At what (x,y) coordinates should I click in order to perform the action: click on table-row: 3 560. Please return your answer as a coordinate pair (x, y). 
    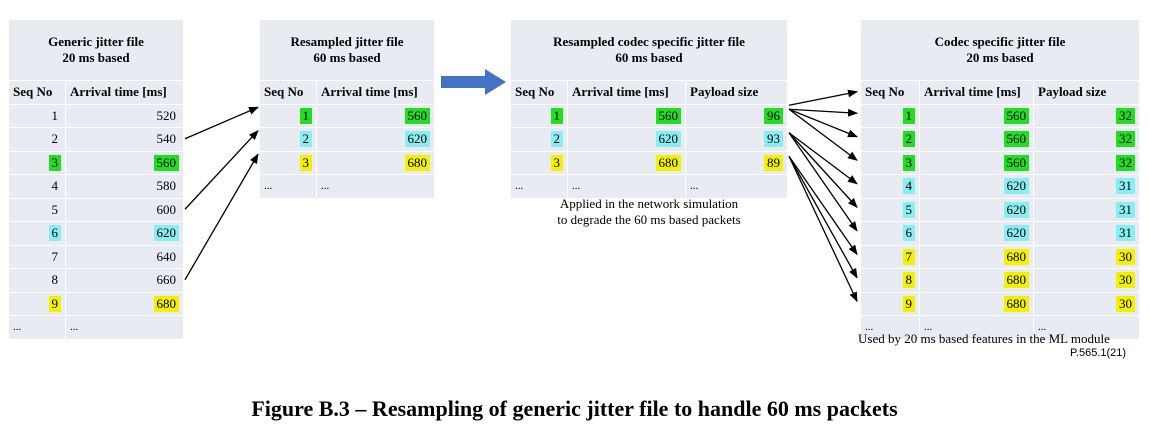
    Looking at the image, I should click on (96, 162).